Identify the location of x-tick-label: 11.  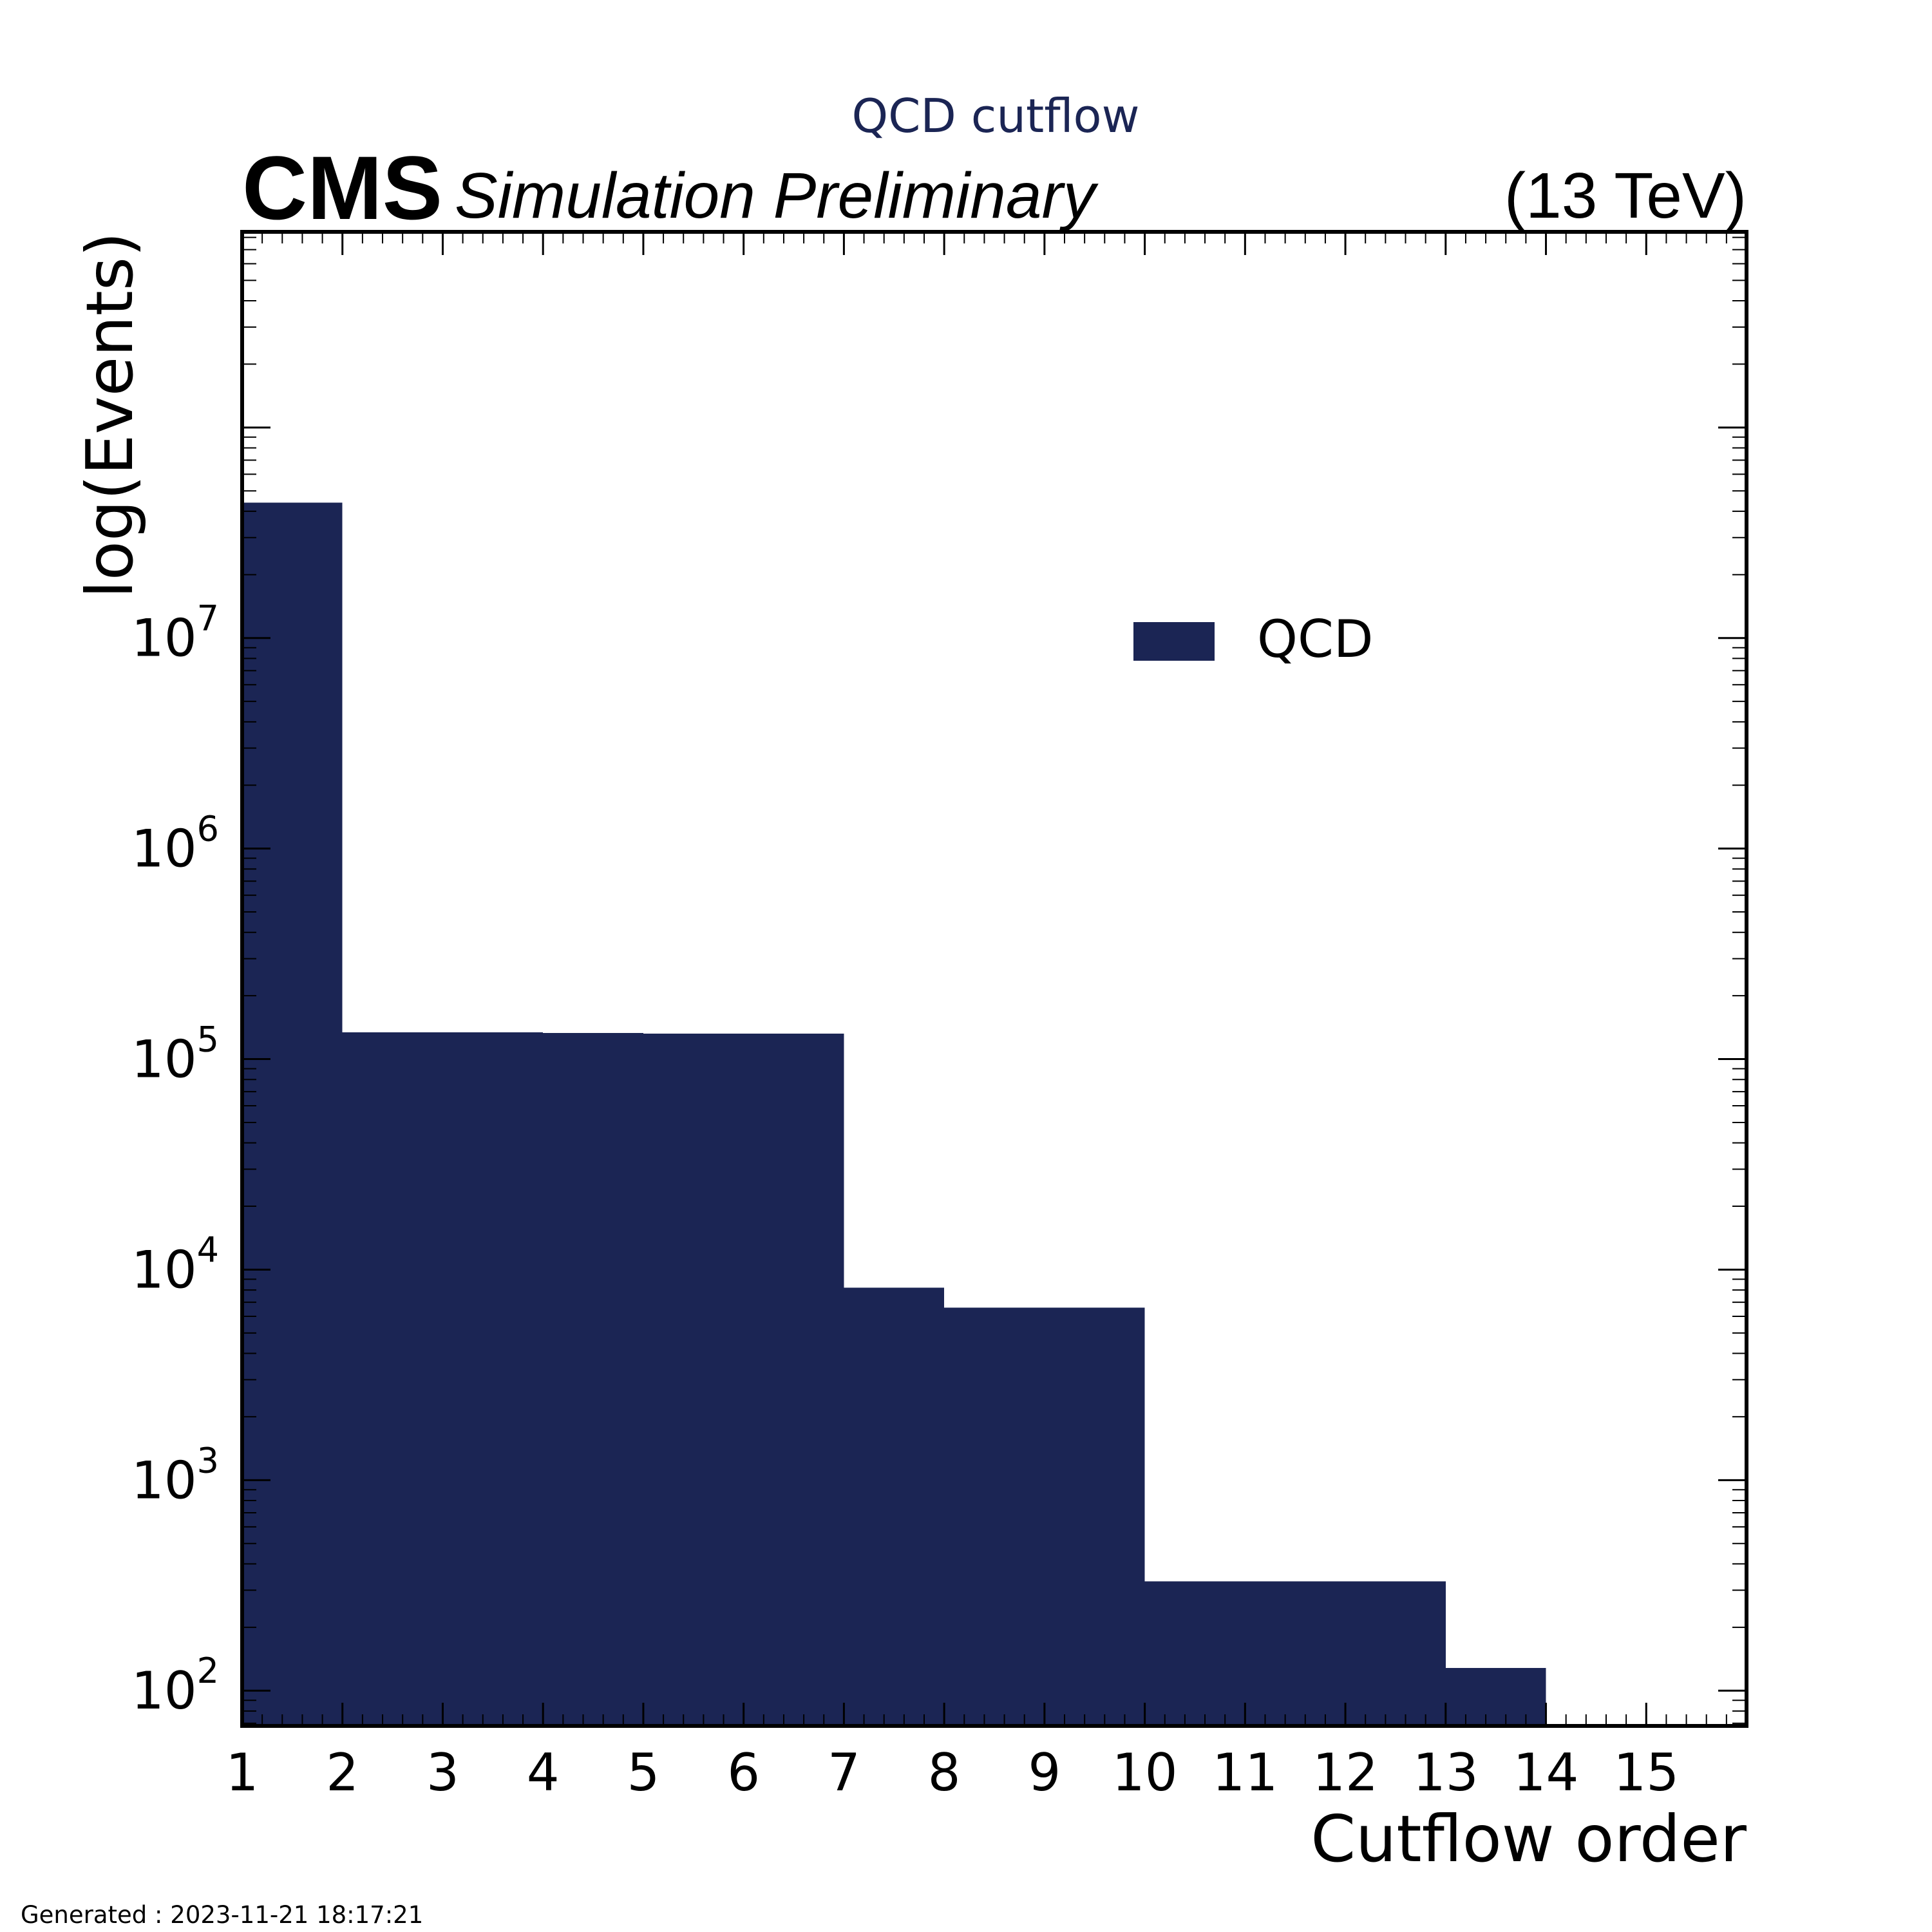
(1245, 1773).